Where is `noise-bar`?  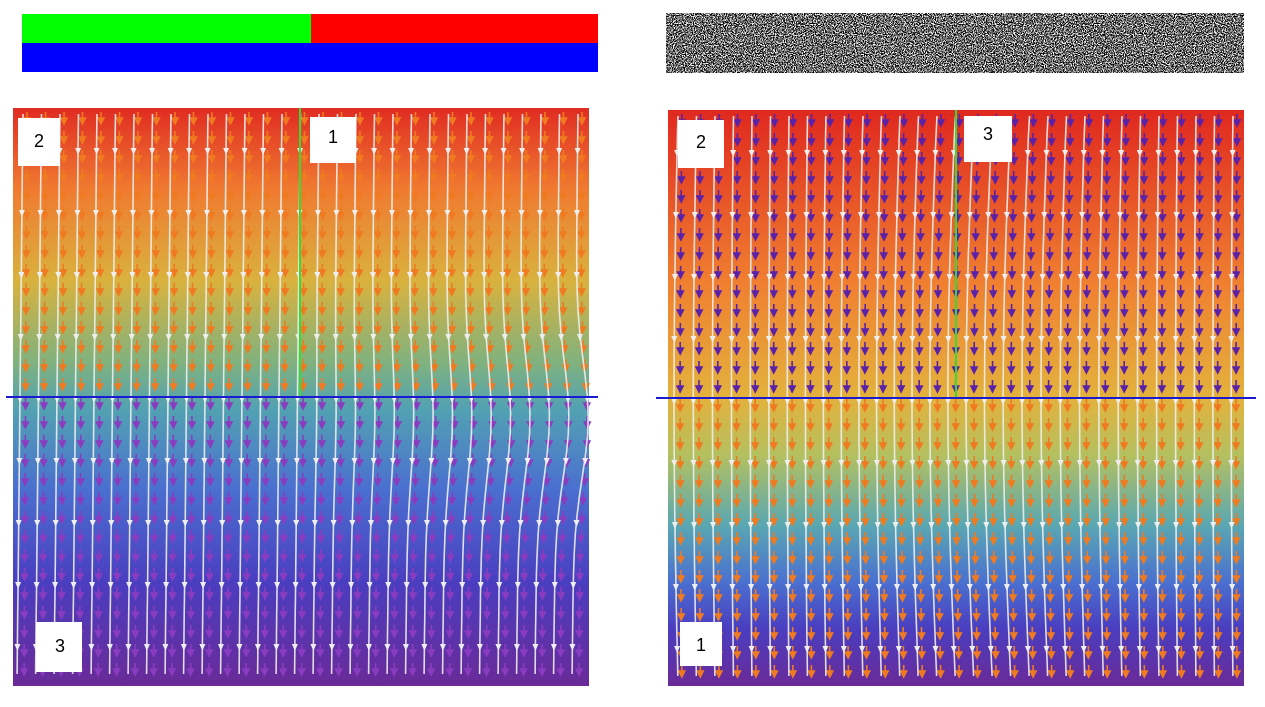 noise-bar is located at coordinates (955, 43).